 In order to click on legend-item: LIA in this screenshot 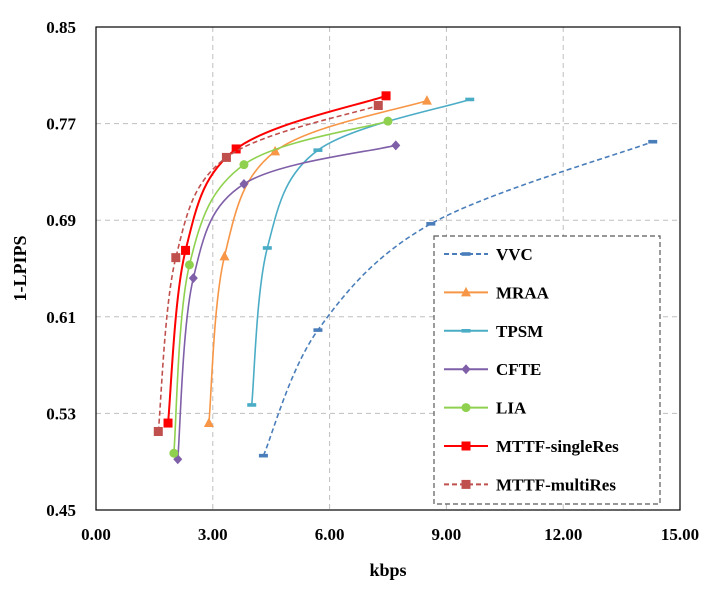, I will do `click(485, 408)`.